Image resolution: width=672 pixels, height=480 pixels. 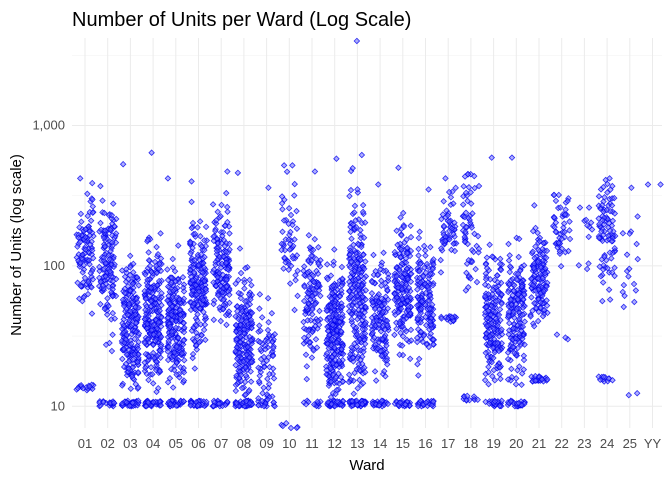 I want to click on x-tick-label: 16, so click(x=425, y=443).